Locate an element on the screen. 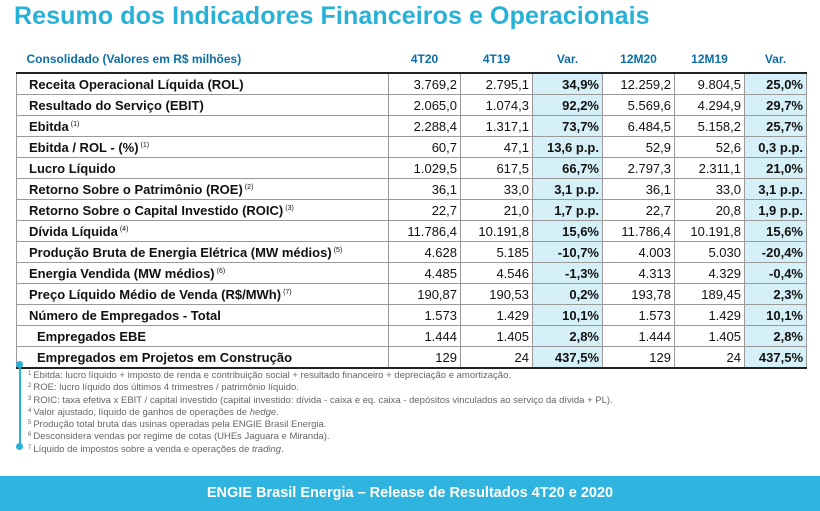 The width and height of the screenshot is (820, 511). value-cell: 2.065,0 is located at coordinates (424, 105).